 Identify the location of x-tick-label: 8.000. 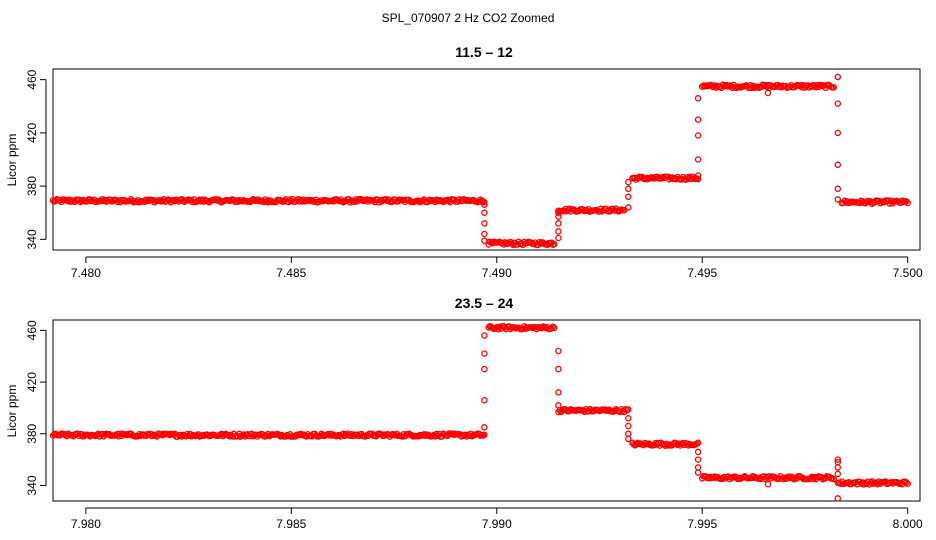
(908, 524).